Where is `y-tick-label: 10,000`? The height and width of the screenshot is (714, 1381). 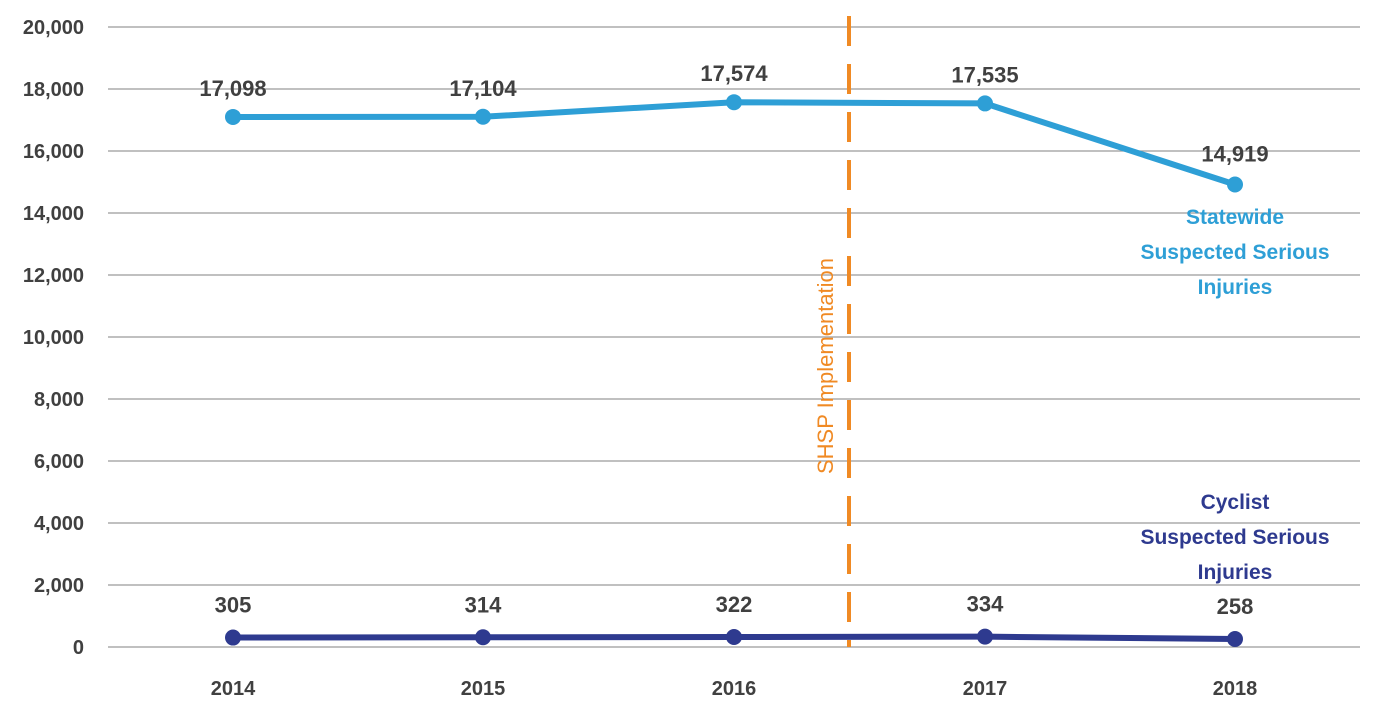 y-tick-label: 10,000 is located at coordinates (53, 338).